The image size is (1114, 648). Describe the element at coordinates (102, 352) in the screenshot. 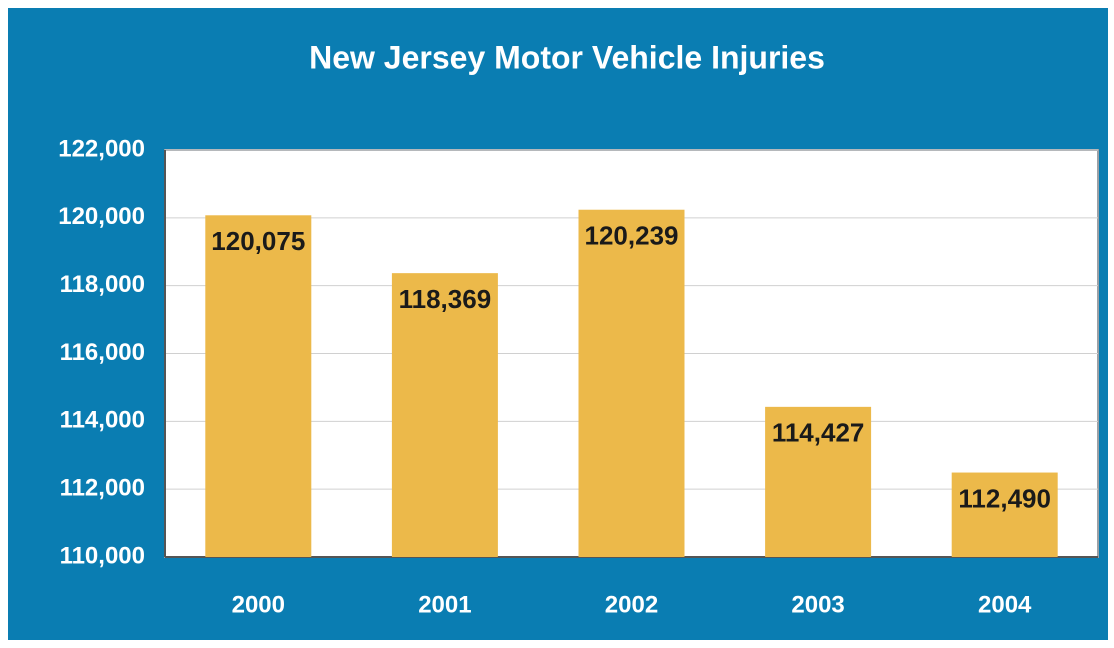

I see `y-tick-label: 116,000` at that location.